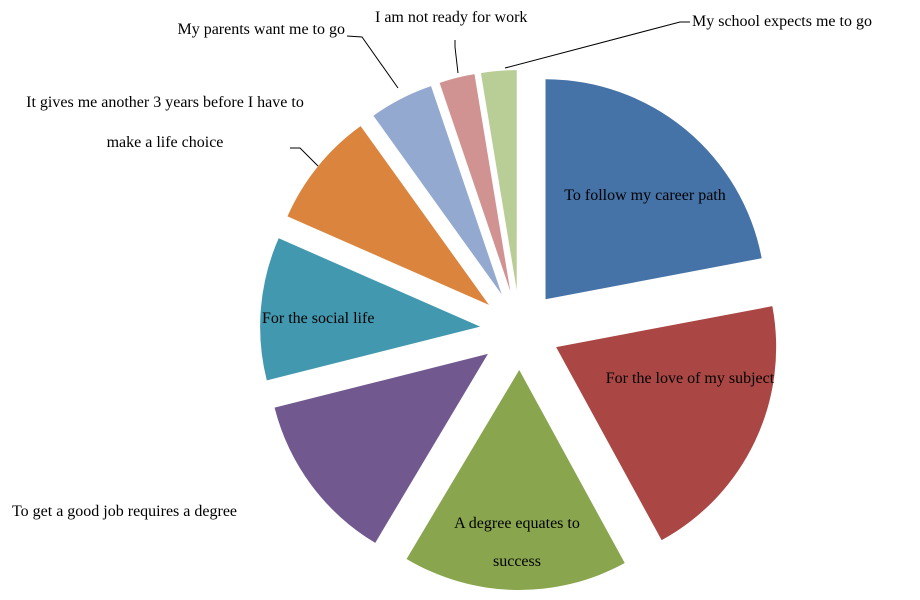 The image size is (920, 600). What do you see at coordinates (318, 318) in the screenshot?
I see `slice-label: For the social life` at bounding box center [318, 318].